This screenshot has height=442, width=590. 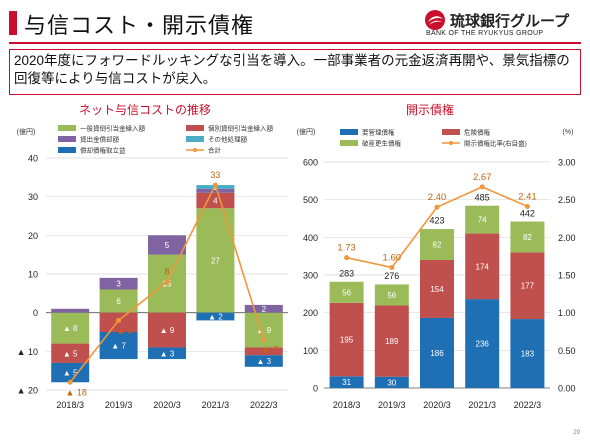 I want to click on legend-label: 合計, so click(x=215, y=150).